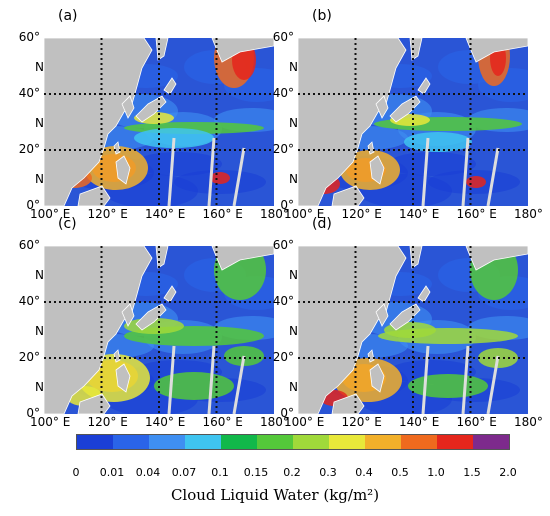  Describe the element at coordinates (472, 472) in the screenshot. I see `colorbar-tick-label: 1.5` at that location.